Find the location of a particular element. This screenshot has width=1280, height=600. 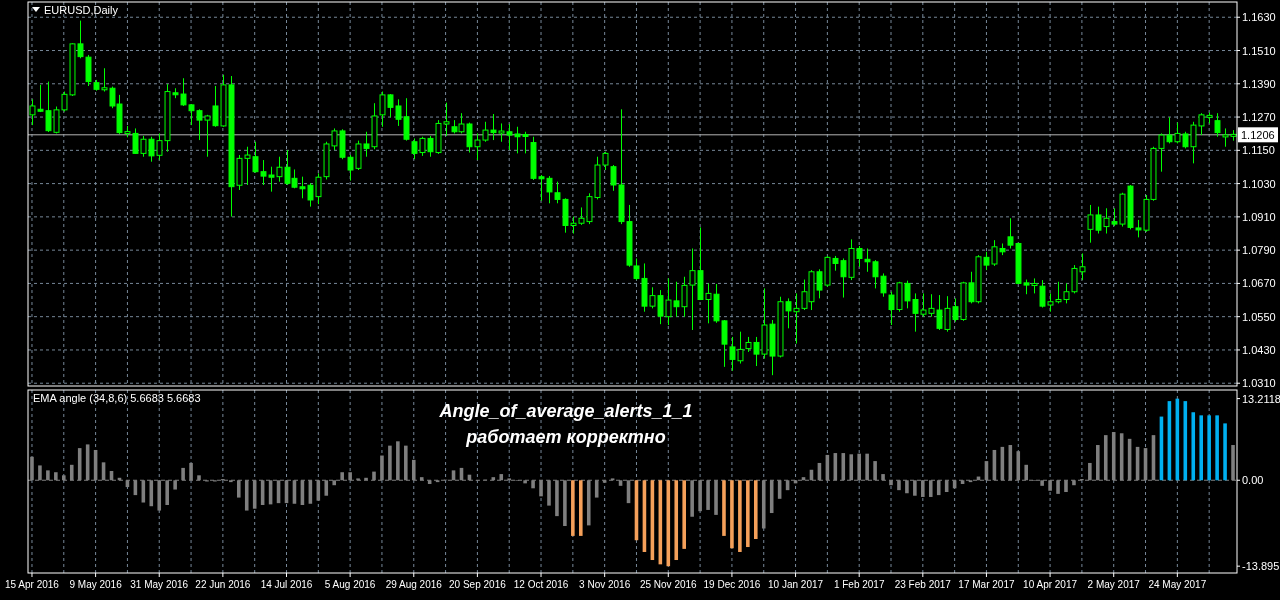

x-tick-label: 14 Jul 2016 is located at coordinates (286, 584).